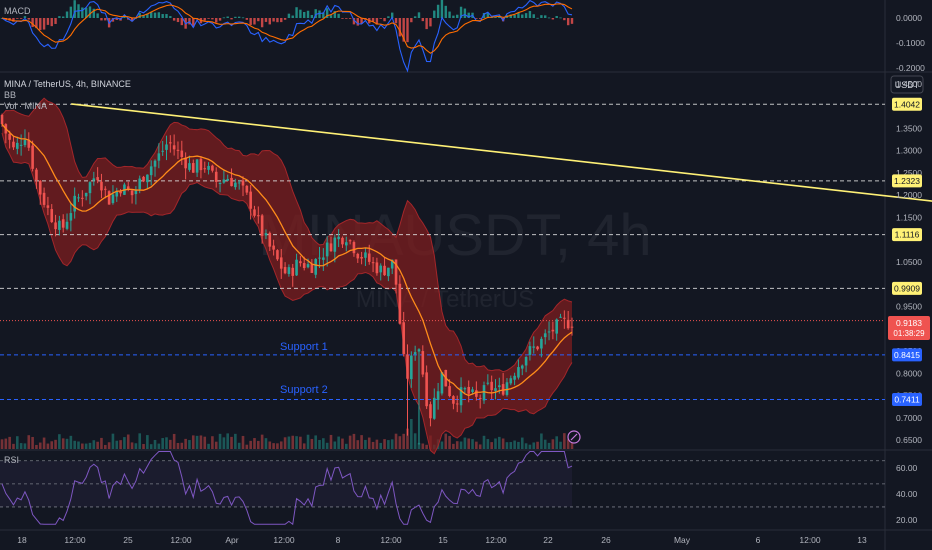 The width and height of the screenshot is (932, 550). What do you see at coordinates (25, 106) in the screenshot?
I see `indicator-vol-label: Vol · MINA` at bounding box center [25, 106].